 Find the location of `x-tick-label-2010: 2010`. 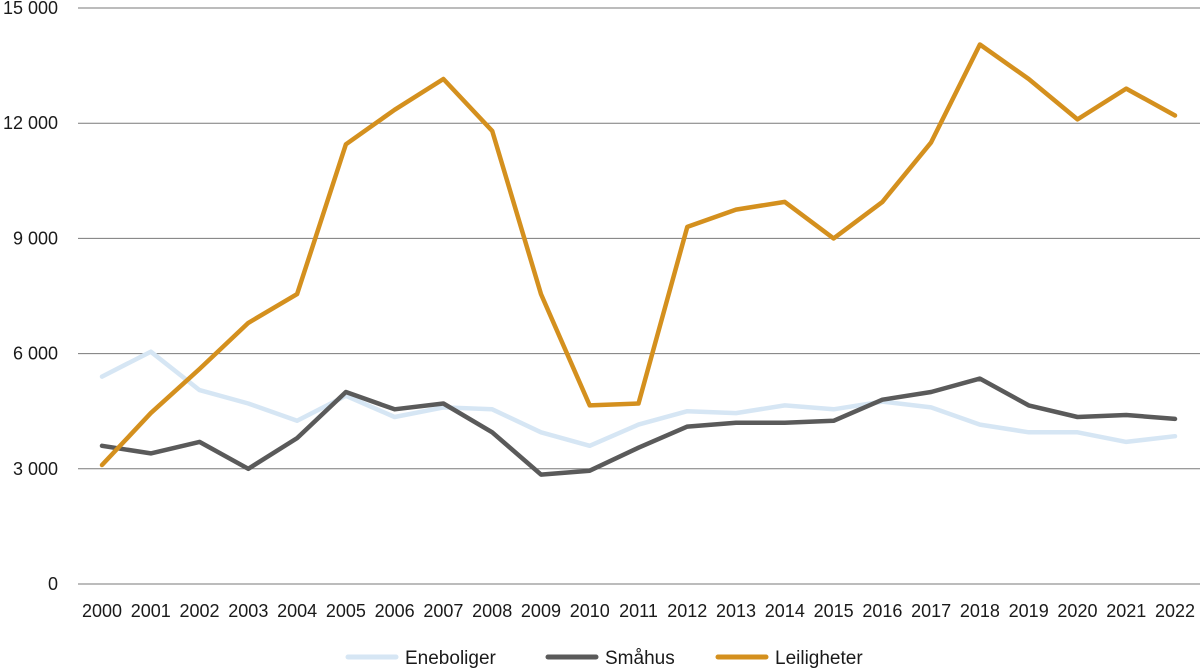

x-tick-label-2010: 2010 is located at coordinates (590, 611).